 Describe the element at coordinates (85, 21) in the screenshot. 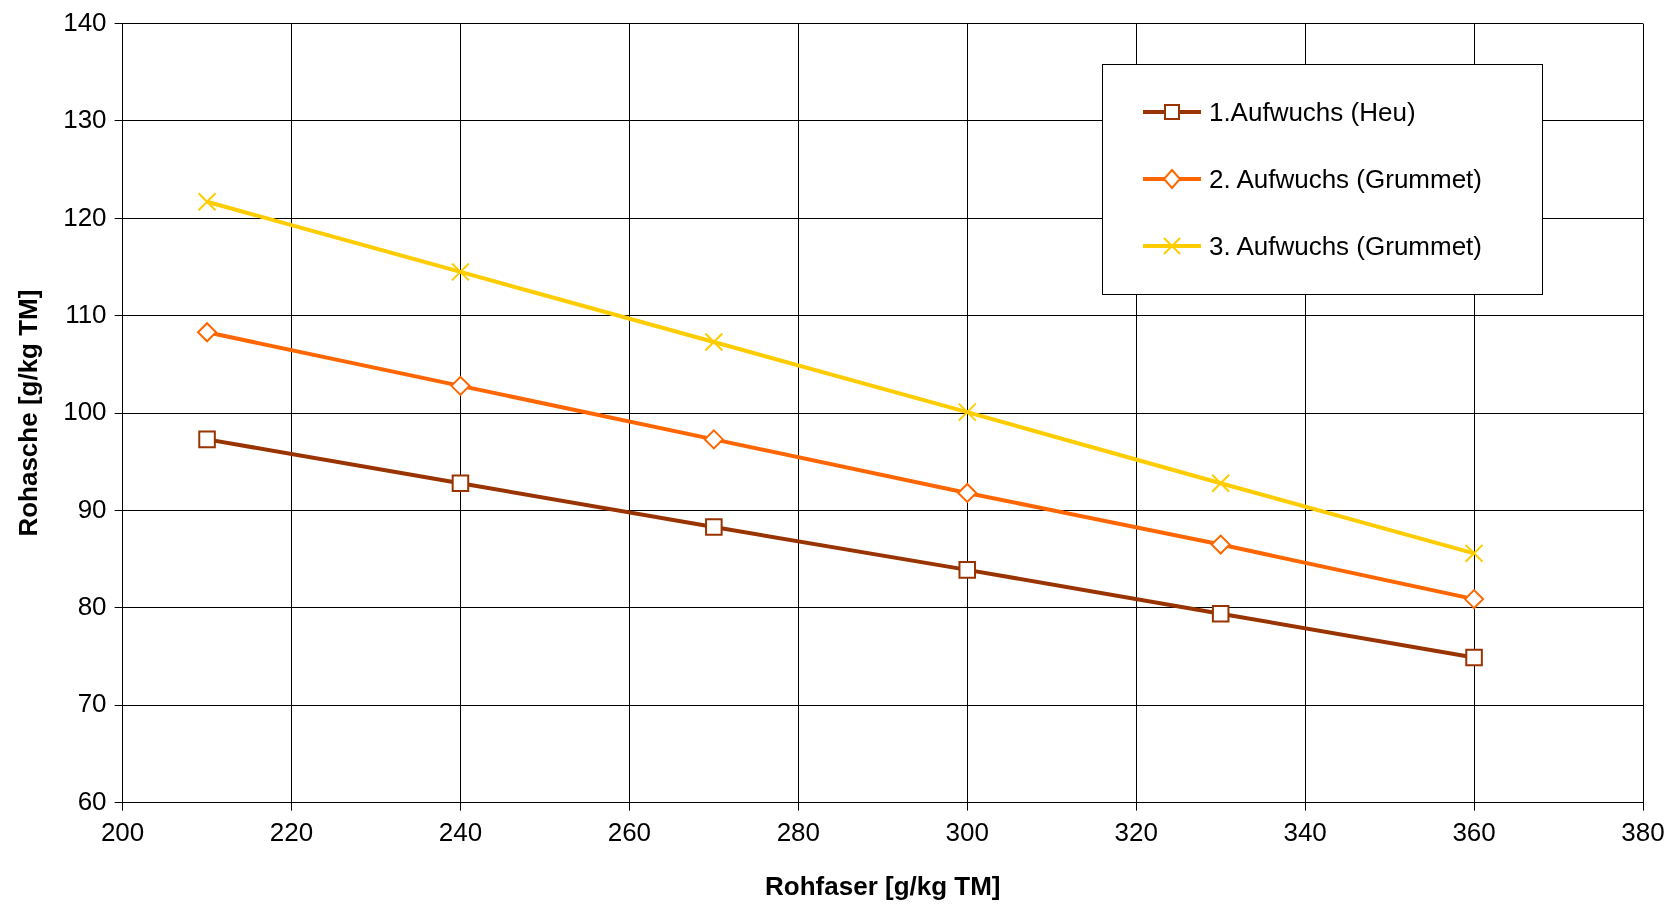

I see `y-tick-label: 140` at that location.